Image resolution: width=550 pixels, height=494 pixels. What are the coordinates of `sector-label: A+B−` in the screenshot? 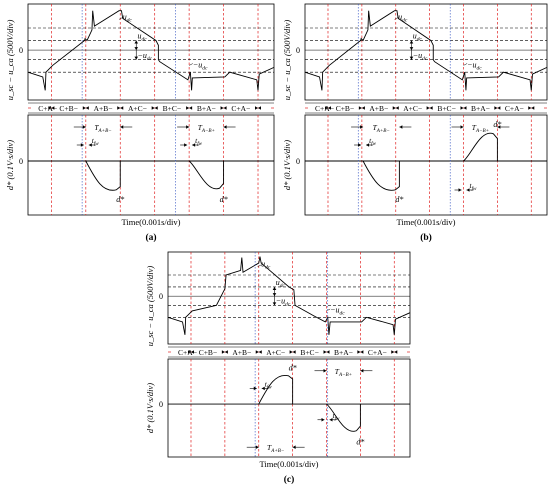 It's located at (103, 108).